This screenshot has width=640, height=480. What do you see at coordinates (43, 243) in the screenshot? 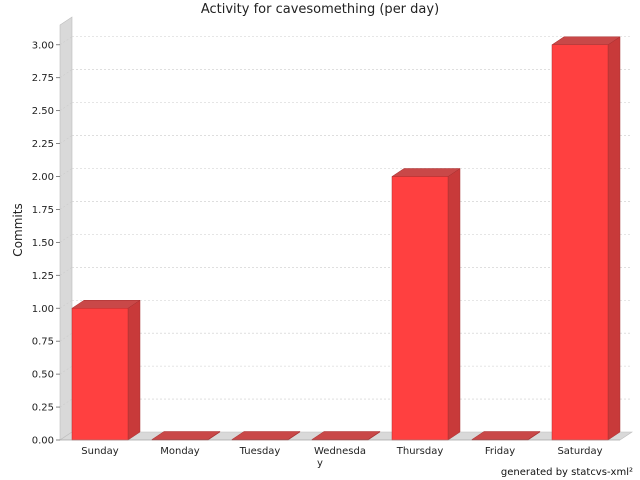
I see `y-tick-label: 1.50` at bounding box center [43, 243].